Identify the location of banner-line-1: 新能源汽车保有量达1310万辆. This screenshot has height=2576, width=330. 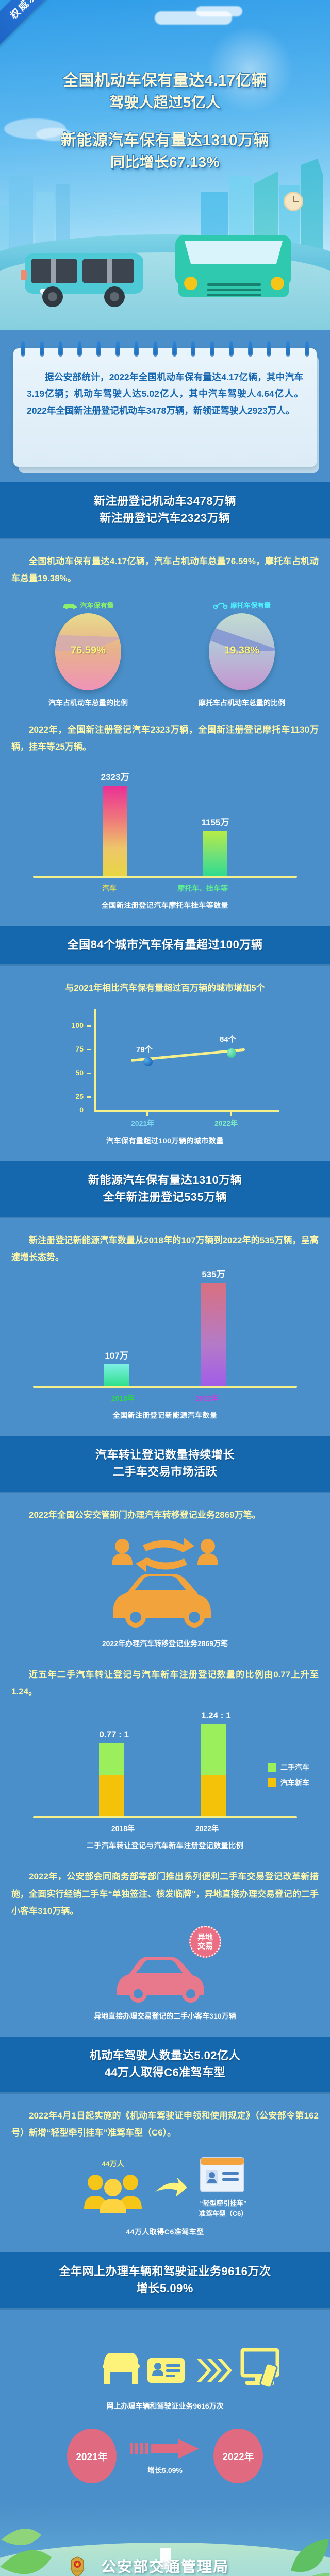
(165, 1180).